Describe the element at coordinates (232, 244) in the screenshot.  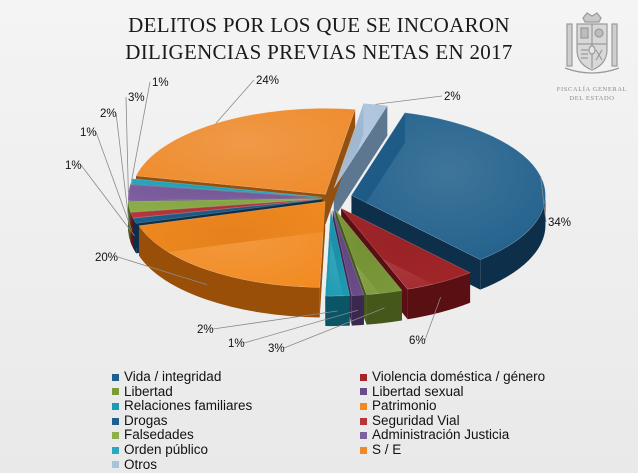
I see `slice-patrimonio` at that location.